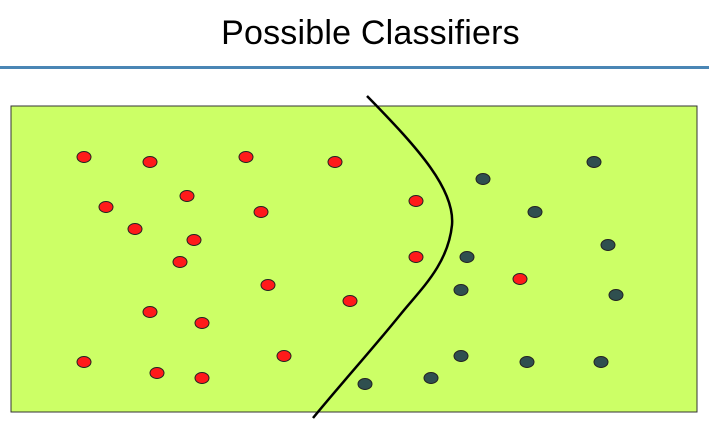  What do you see at coordinates (354, 67) in the screenshot?
I see `title-divider` at bounding box center [354, 67].